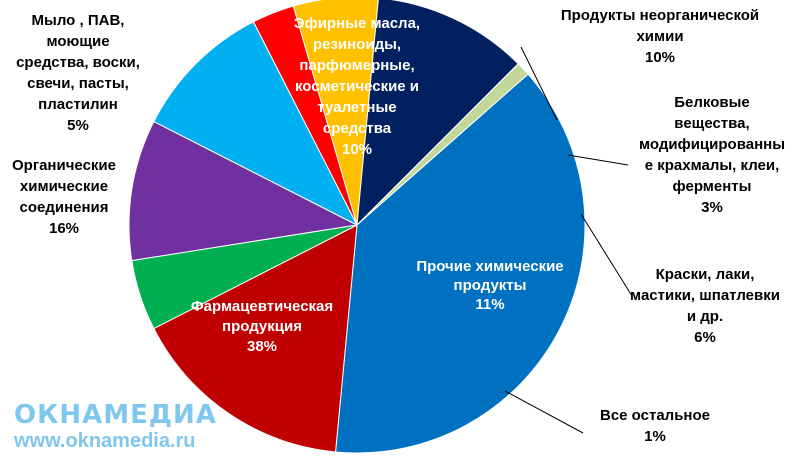 The height and width of the screenshot is (468, 800). Describe the element at coordinates (78, 104) in the screenshot. I see `slice-label-line: пластилин` at that location.